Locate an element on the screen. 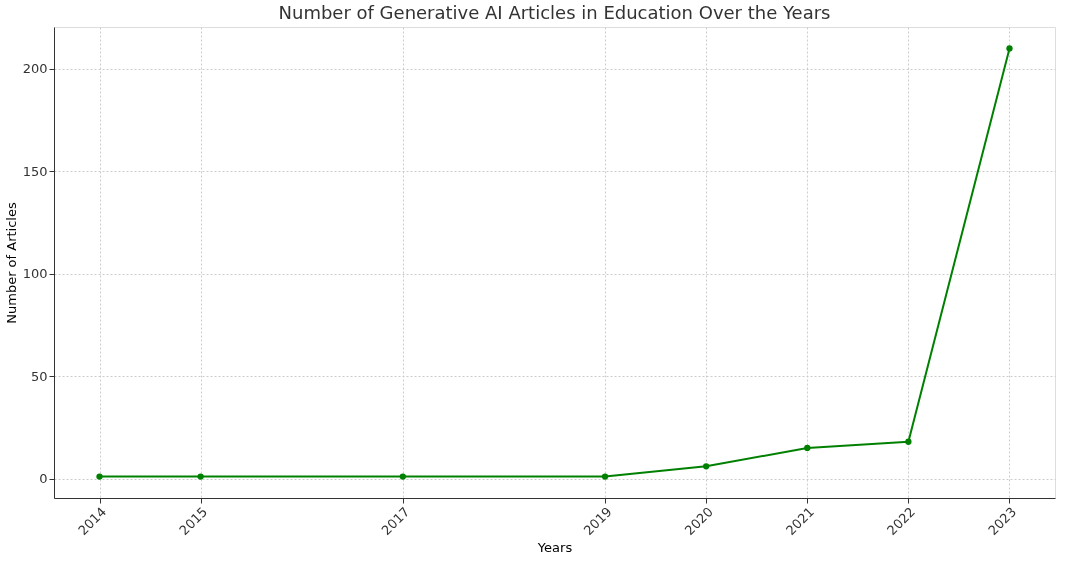 This screenshot has width=1076, height=576. y-tick-label: 150 is located at coordinates (35, 171).